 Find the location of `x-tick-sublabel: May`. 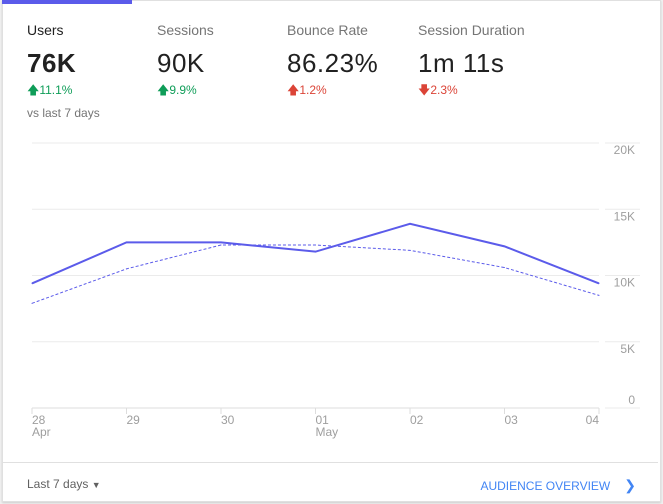

x-tick-sublabel: May is located at coordinates (327, 432).